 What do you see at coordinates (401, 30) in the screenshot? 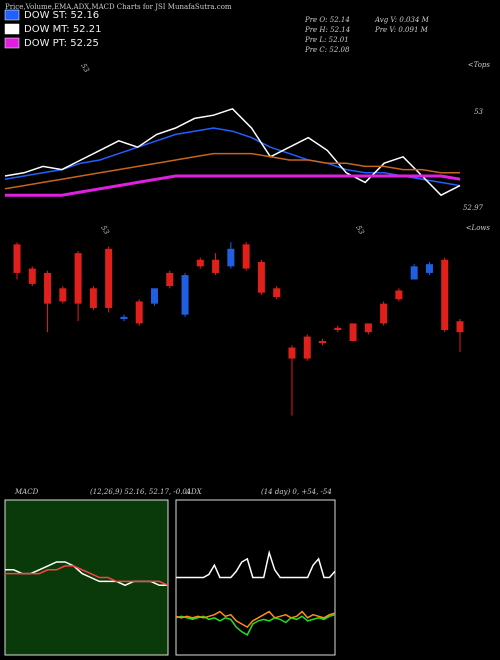
I see `stat-text: Pre V: 0.091 M` at bounding box center [401, 30].